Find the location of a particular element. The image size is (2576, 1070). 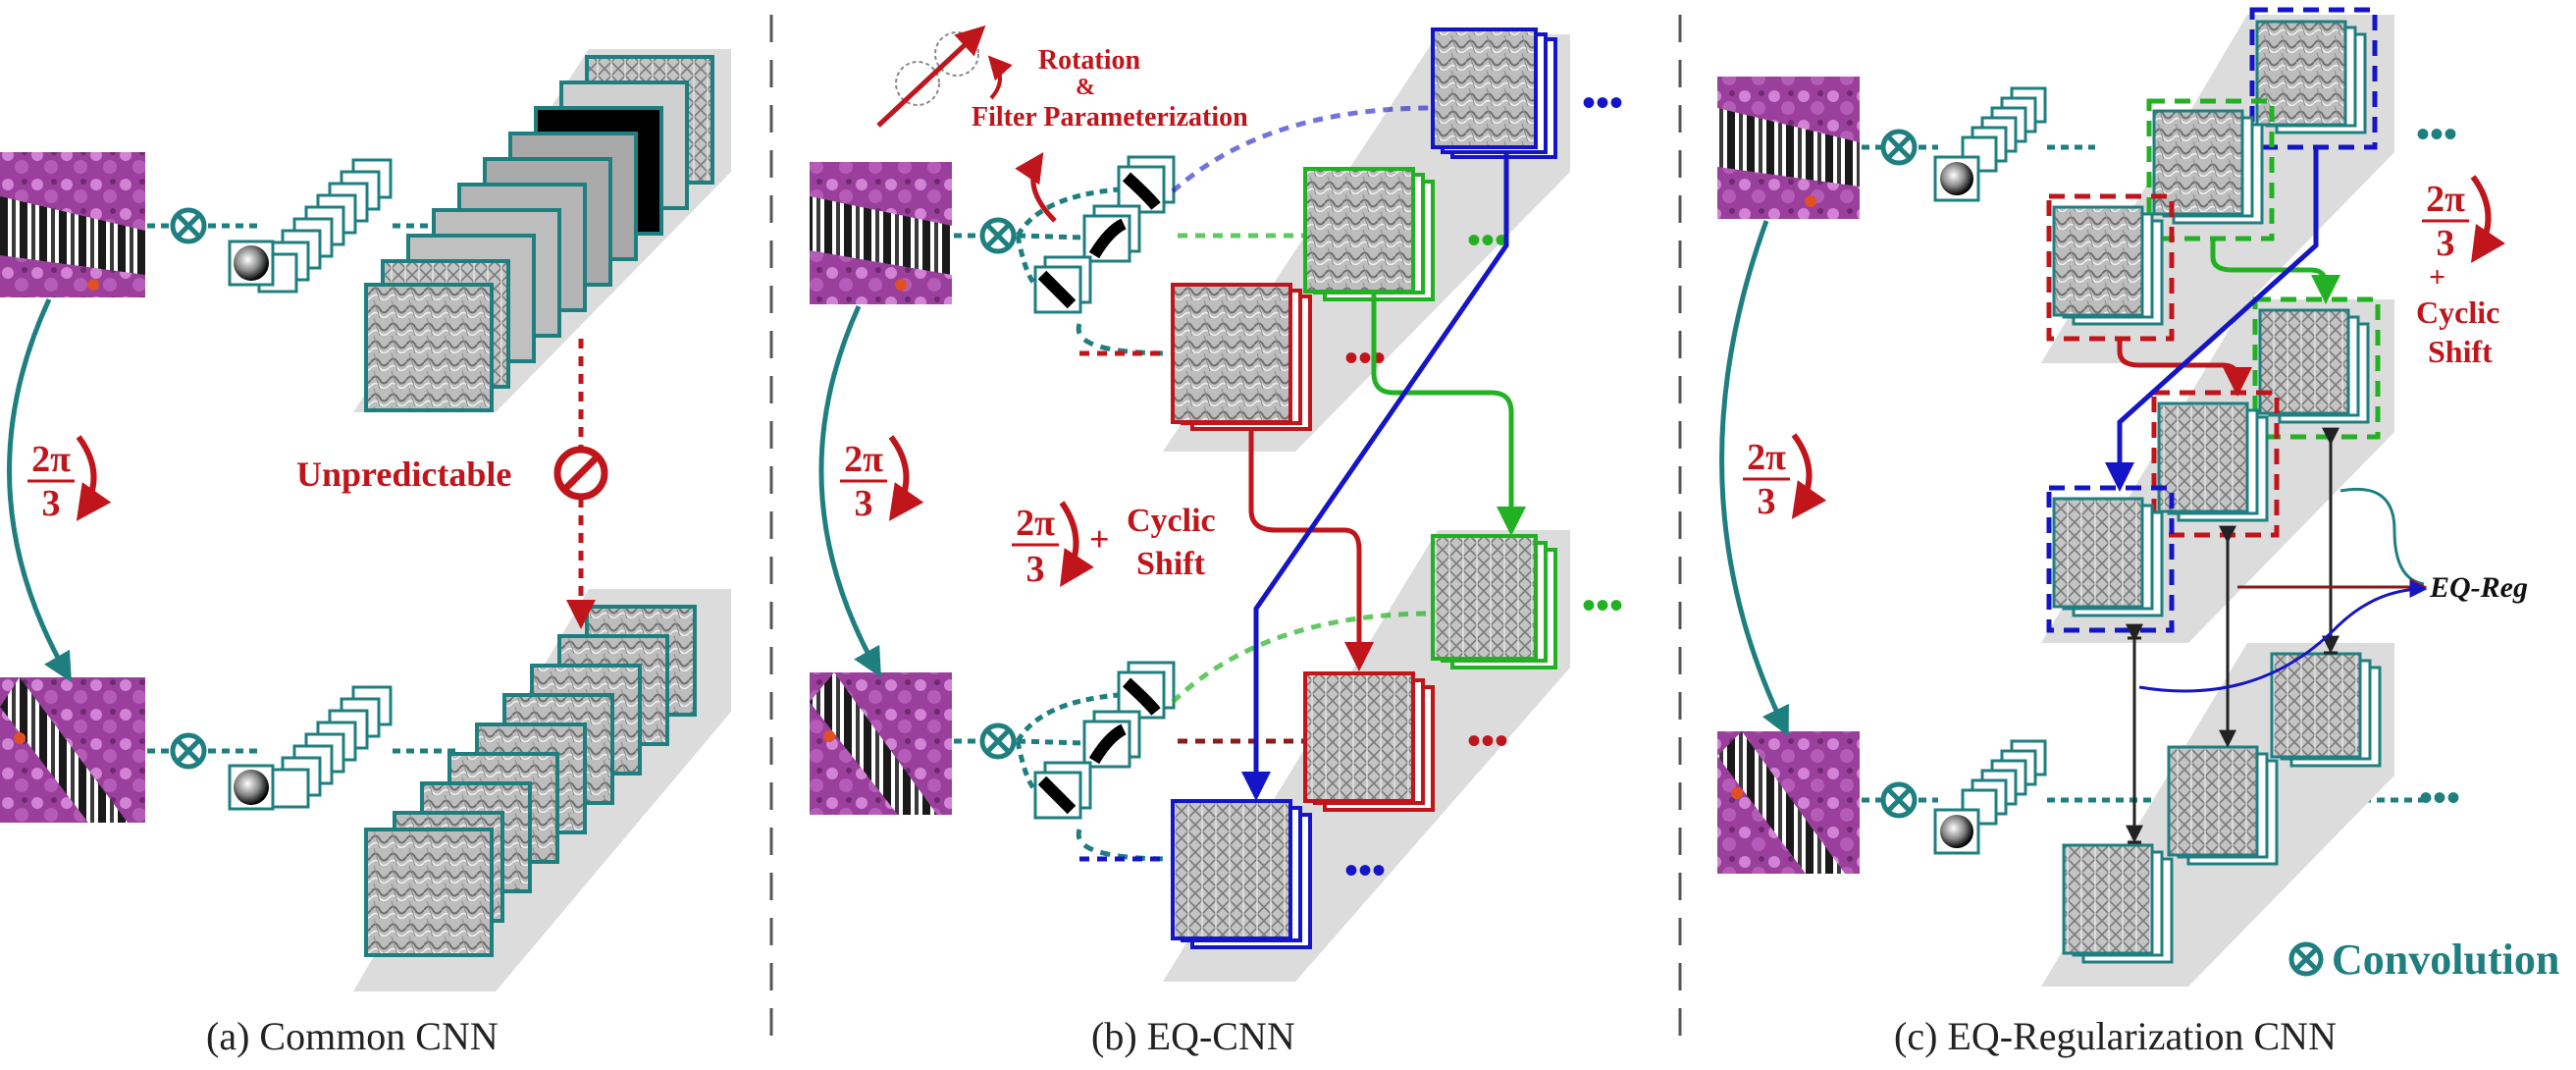

filter-parameterization-title: Filter Parameterization is located at coordinates (1110, 117).